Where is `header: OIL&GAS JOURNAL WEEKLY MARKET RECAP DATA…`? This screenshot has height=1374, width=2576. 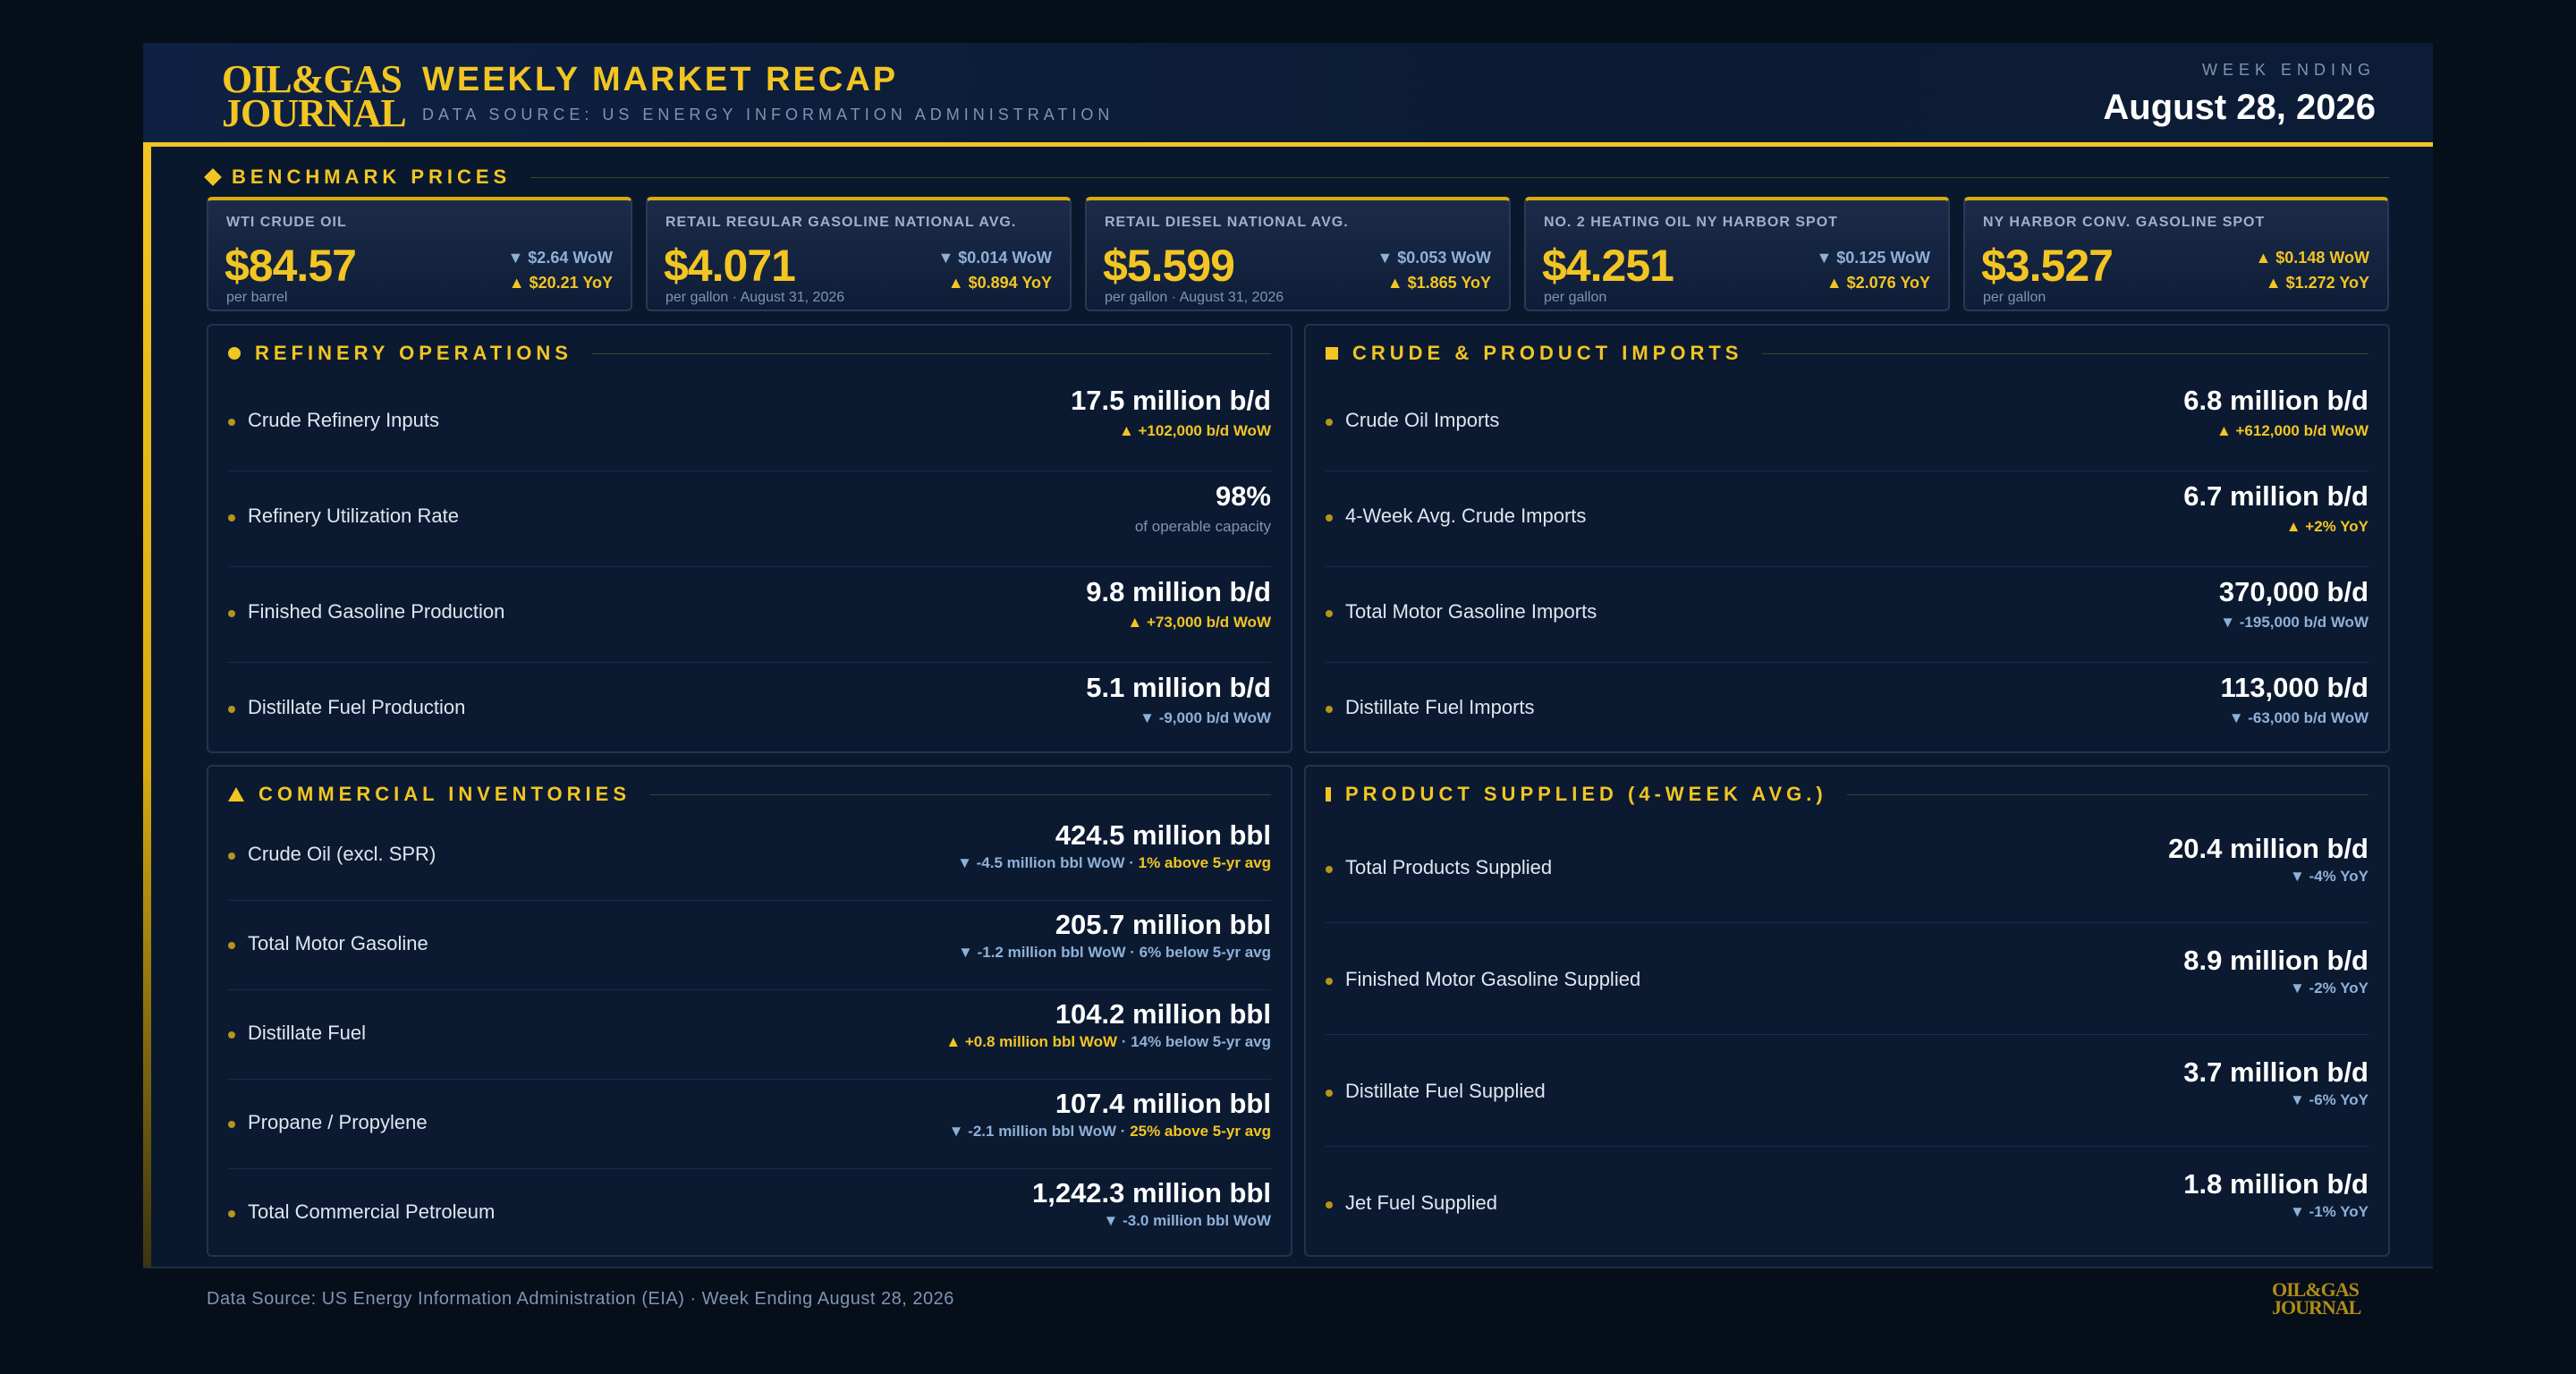 header: OIL&GAS JOURNAL WEEKLY MARKET RECAP DATA… is located at coordinates (1288, 95).